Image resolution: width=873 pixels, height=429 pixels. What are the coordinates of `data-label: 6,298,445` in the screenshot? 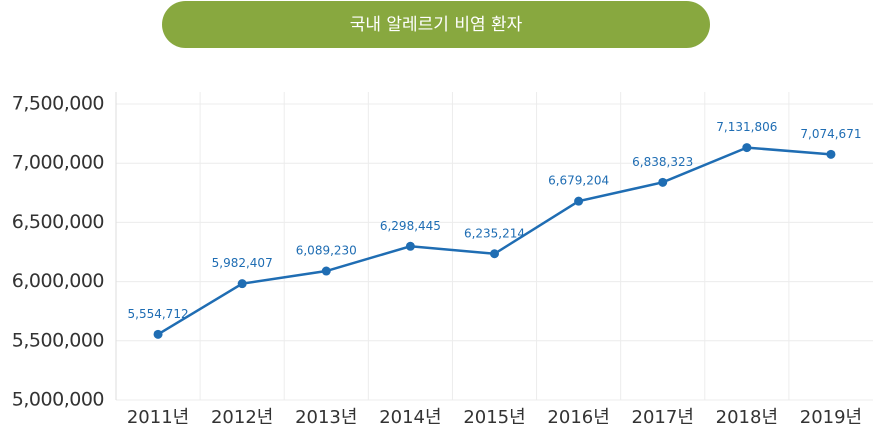 It's located at (410, 226).